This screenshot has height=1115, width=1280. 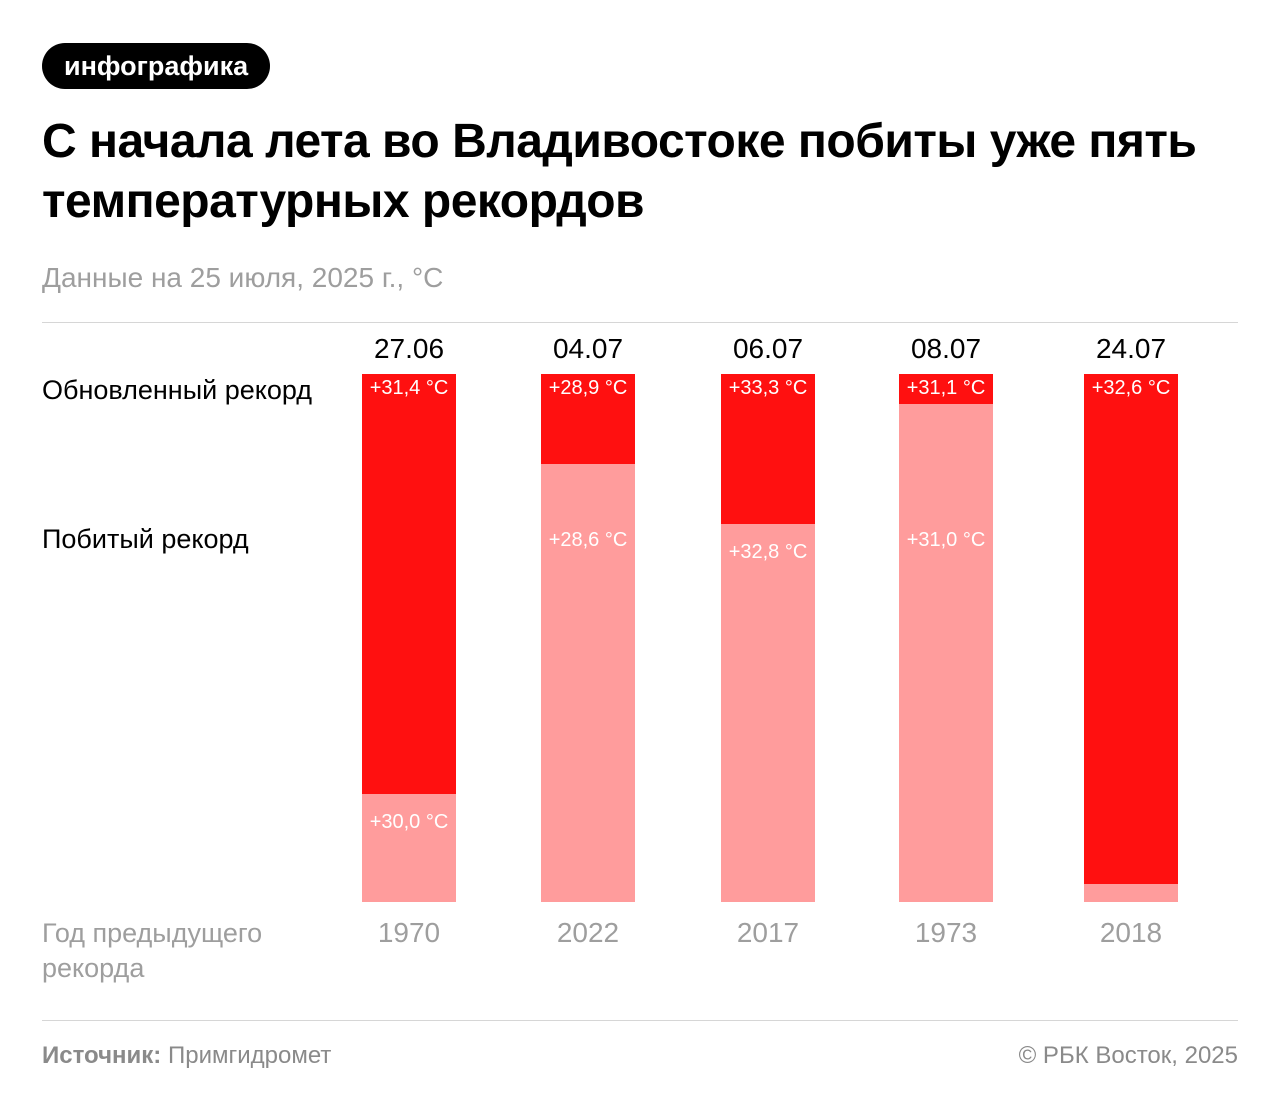 What do you see at coordinates (156, 66) in the screenshot?
I see `infographic-badge: инфографика` at bounding box center [156, 66].